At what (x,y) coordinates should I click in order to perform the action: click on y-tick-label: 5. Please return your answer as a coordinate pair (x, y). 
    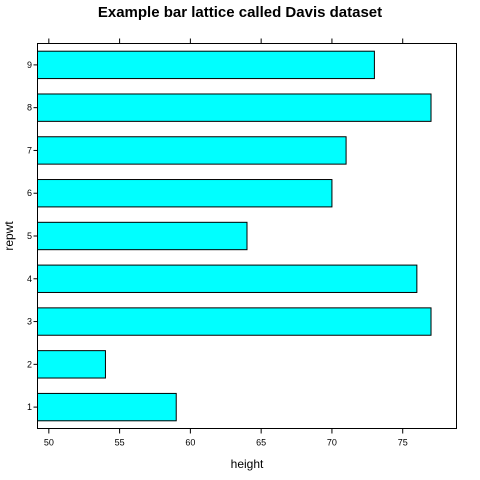
    Looking at the image, I should click on (29, 236).